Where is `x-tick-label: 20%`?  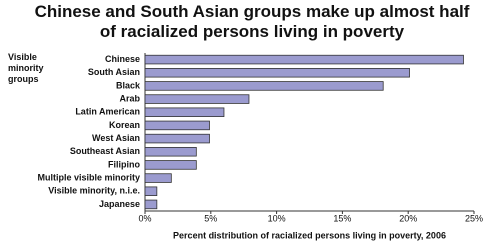 x-tick-label: 20% is located at coordinates (408, 218).